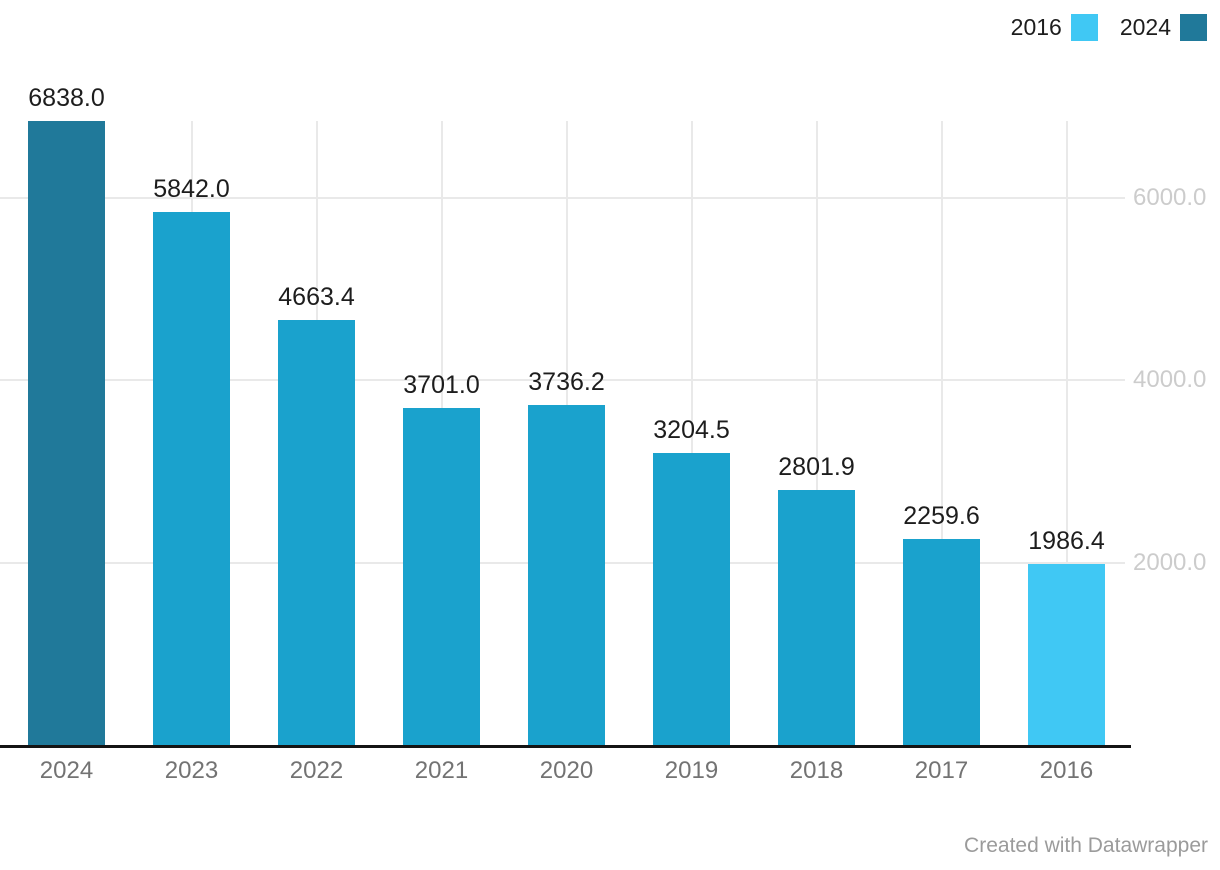 The height and width of the screenshot is (870, 1220). Describe the element at coordinates (66, 98) in the screenshot. I see `value-label-2024: 6838.0` at that location.